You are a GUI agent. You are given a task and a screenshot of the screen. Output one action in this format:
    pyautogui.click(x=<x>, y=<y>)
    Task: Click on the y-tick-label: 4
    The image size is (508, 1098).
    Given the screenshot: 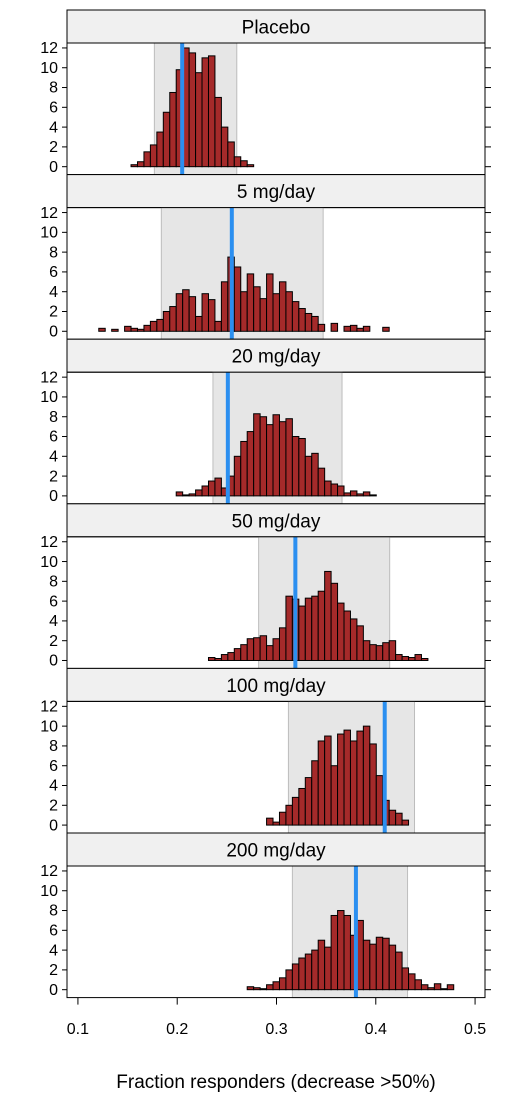 What is the action you would take?
    pyautogui.click(x=53, y=786)
    